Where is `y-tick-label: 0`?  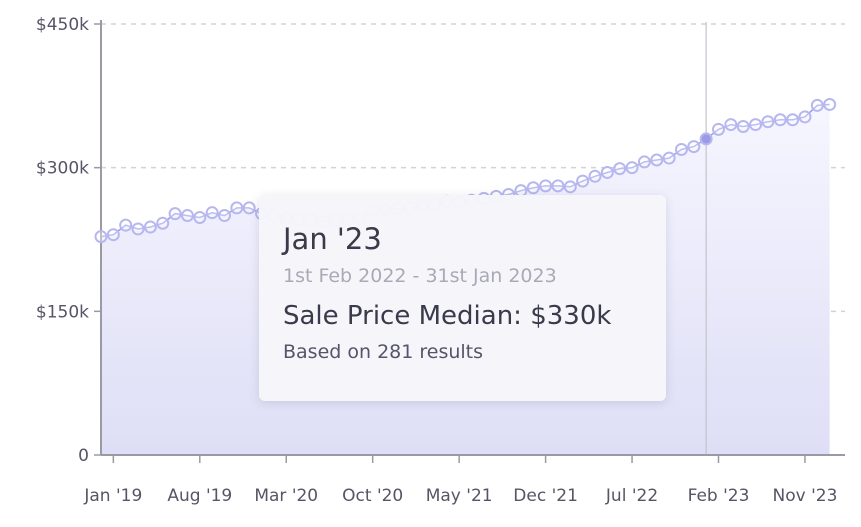 y-tick-label: 0 is located at coordinates (83, 456).